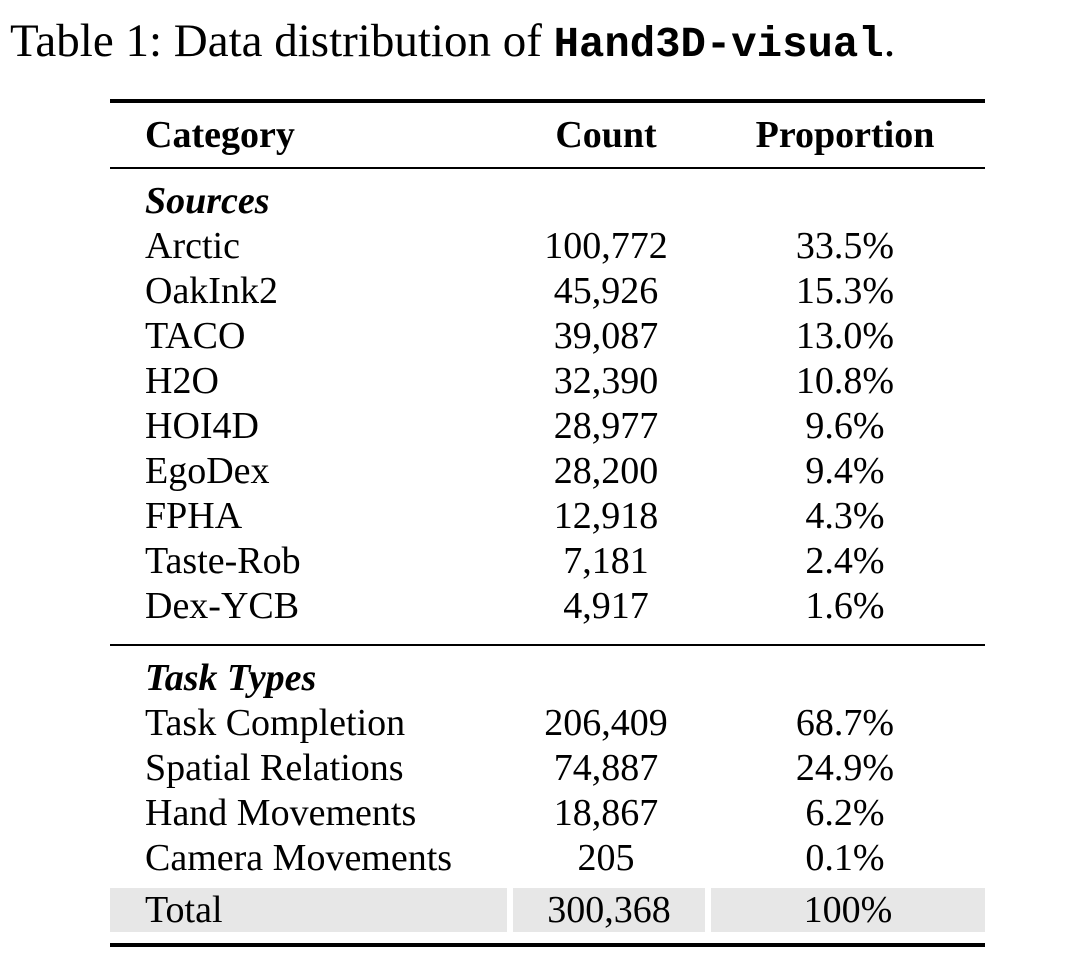  I want to click on table-header-row: Category Count Proportion, so click(547, 135).